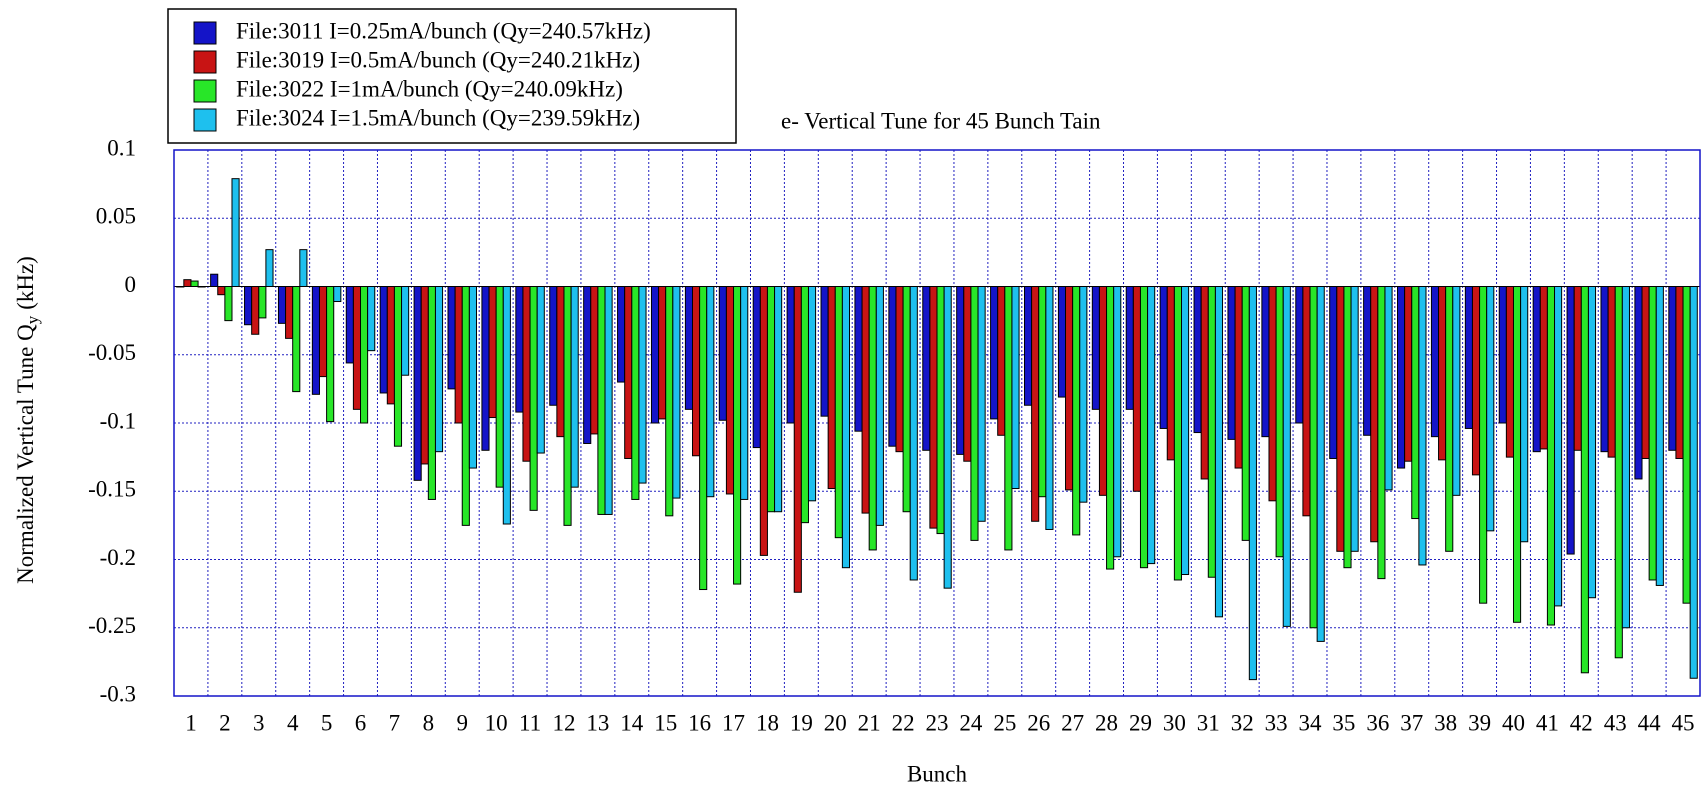  Describe the element at coordinates (1242, 722) in the screenshot. I see `x-tick-label: 32` at that location.